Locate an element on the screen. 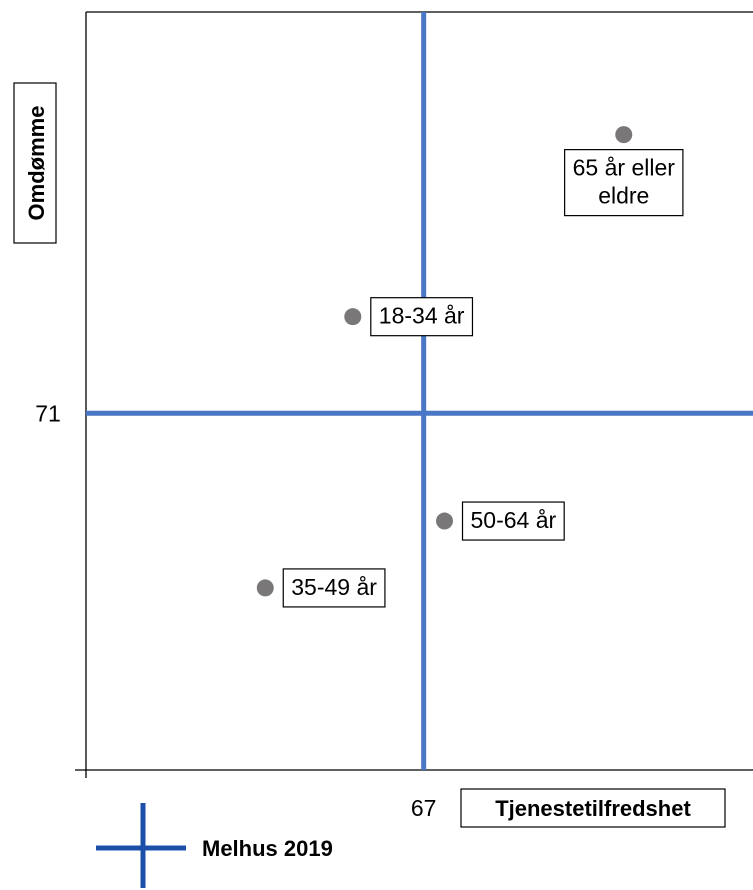 The height and width of the screenshot is (890, 753). data-point-label: 18-34 år is located at coordinates (422, 317).